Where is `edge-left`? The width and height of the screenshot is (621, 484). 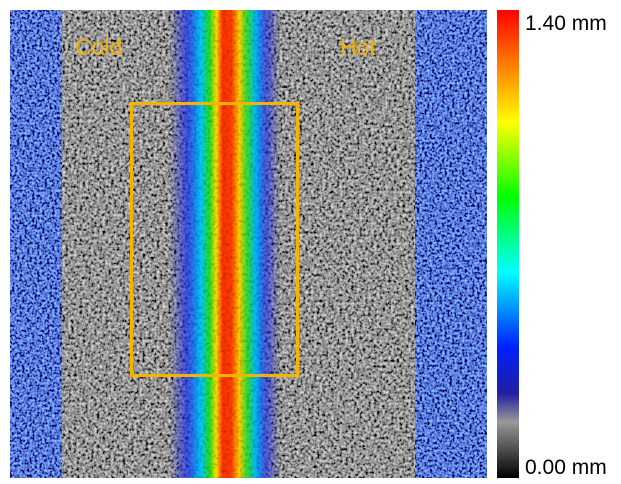 edge-left is located at coordinates (36, 244).